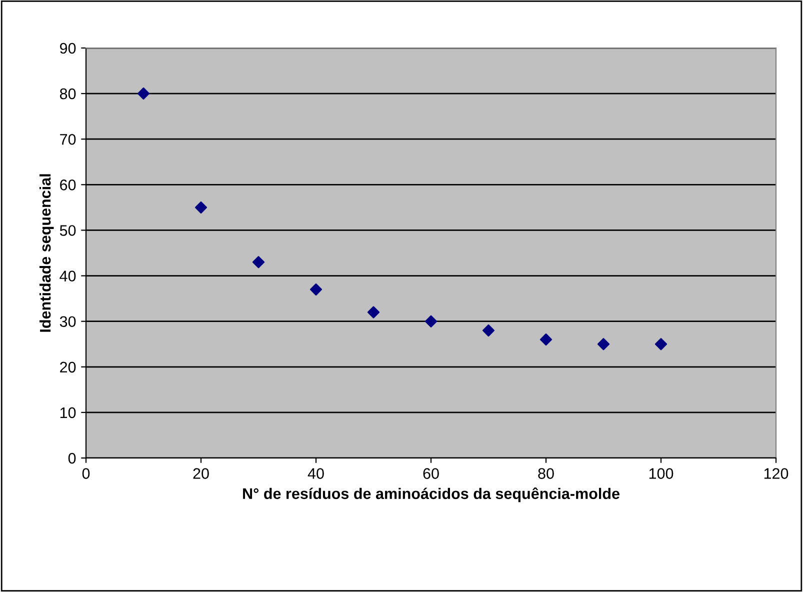 Image resolution: width=803 pixels, height=592 pixels. What do you see at coordinates (546, 473) in the screenshot?
I see `x-tick-label: 80` at bounding box center [546, 473].